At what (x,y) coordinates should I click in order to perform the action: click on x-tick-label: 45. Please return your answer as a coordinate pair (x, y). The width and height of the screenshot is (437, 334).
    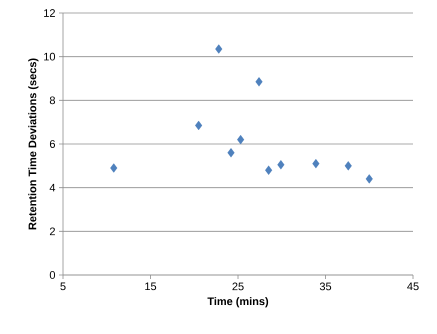
    Looking at the image, I should click on (413, 286).